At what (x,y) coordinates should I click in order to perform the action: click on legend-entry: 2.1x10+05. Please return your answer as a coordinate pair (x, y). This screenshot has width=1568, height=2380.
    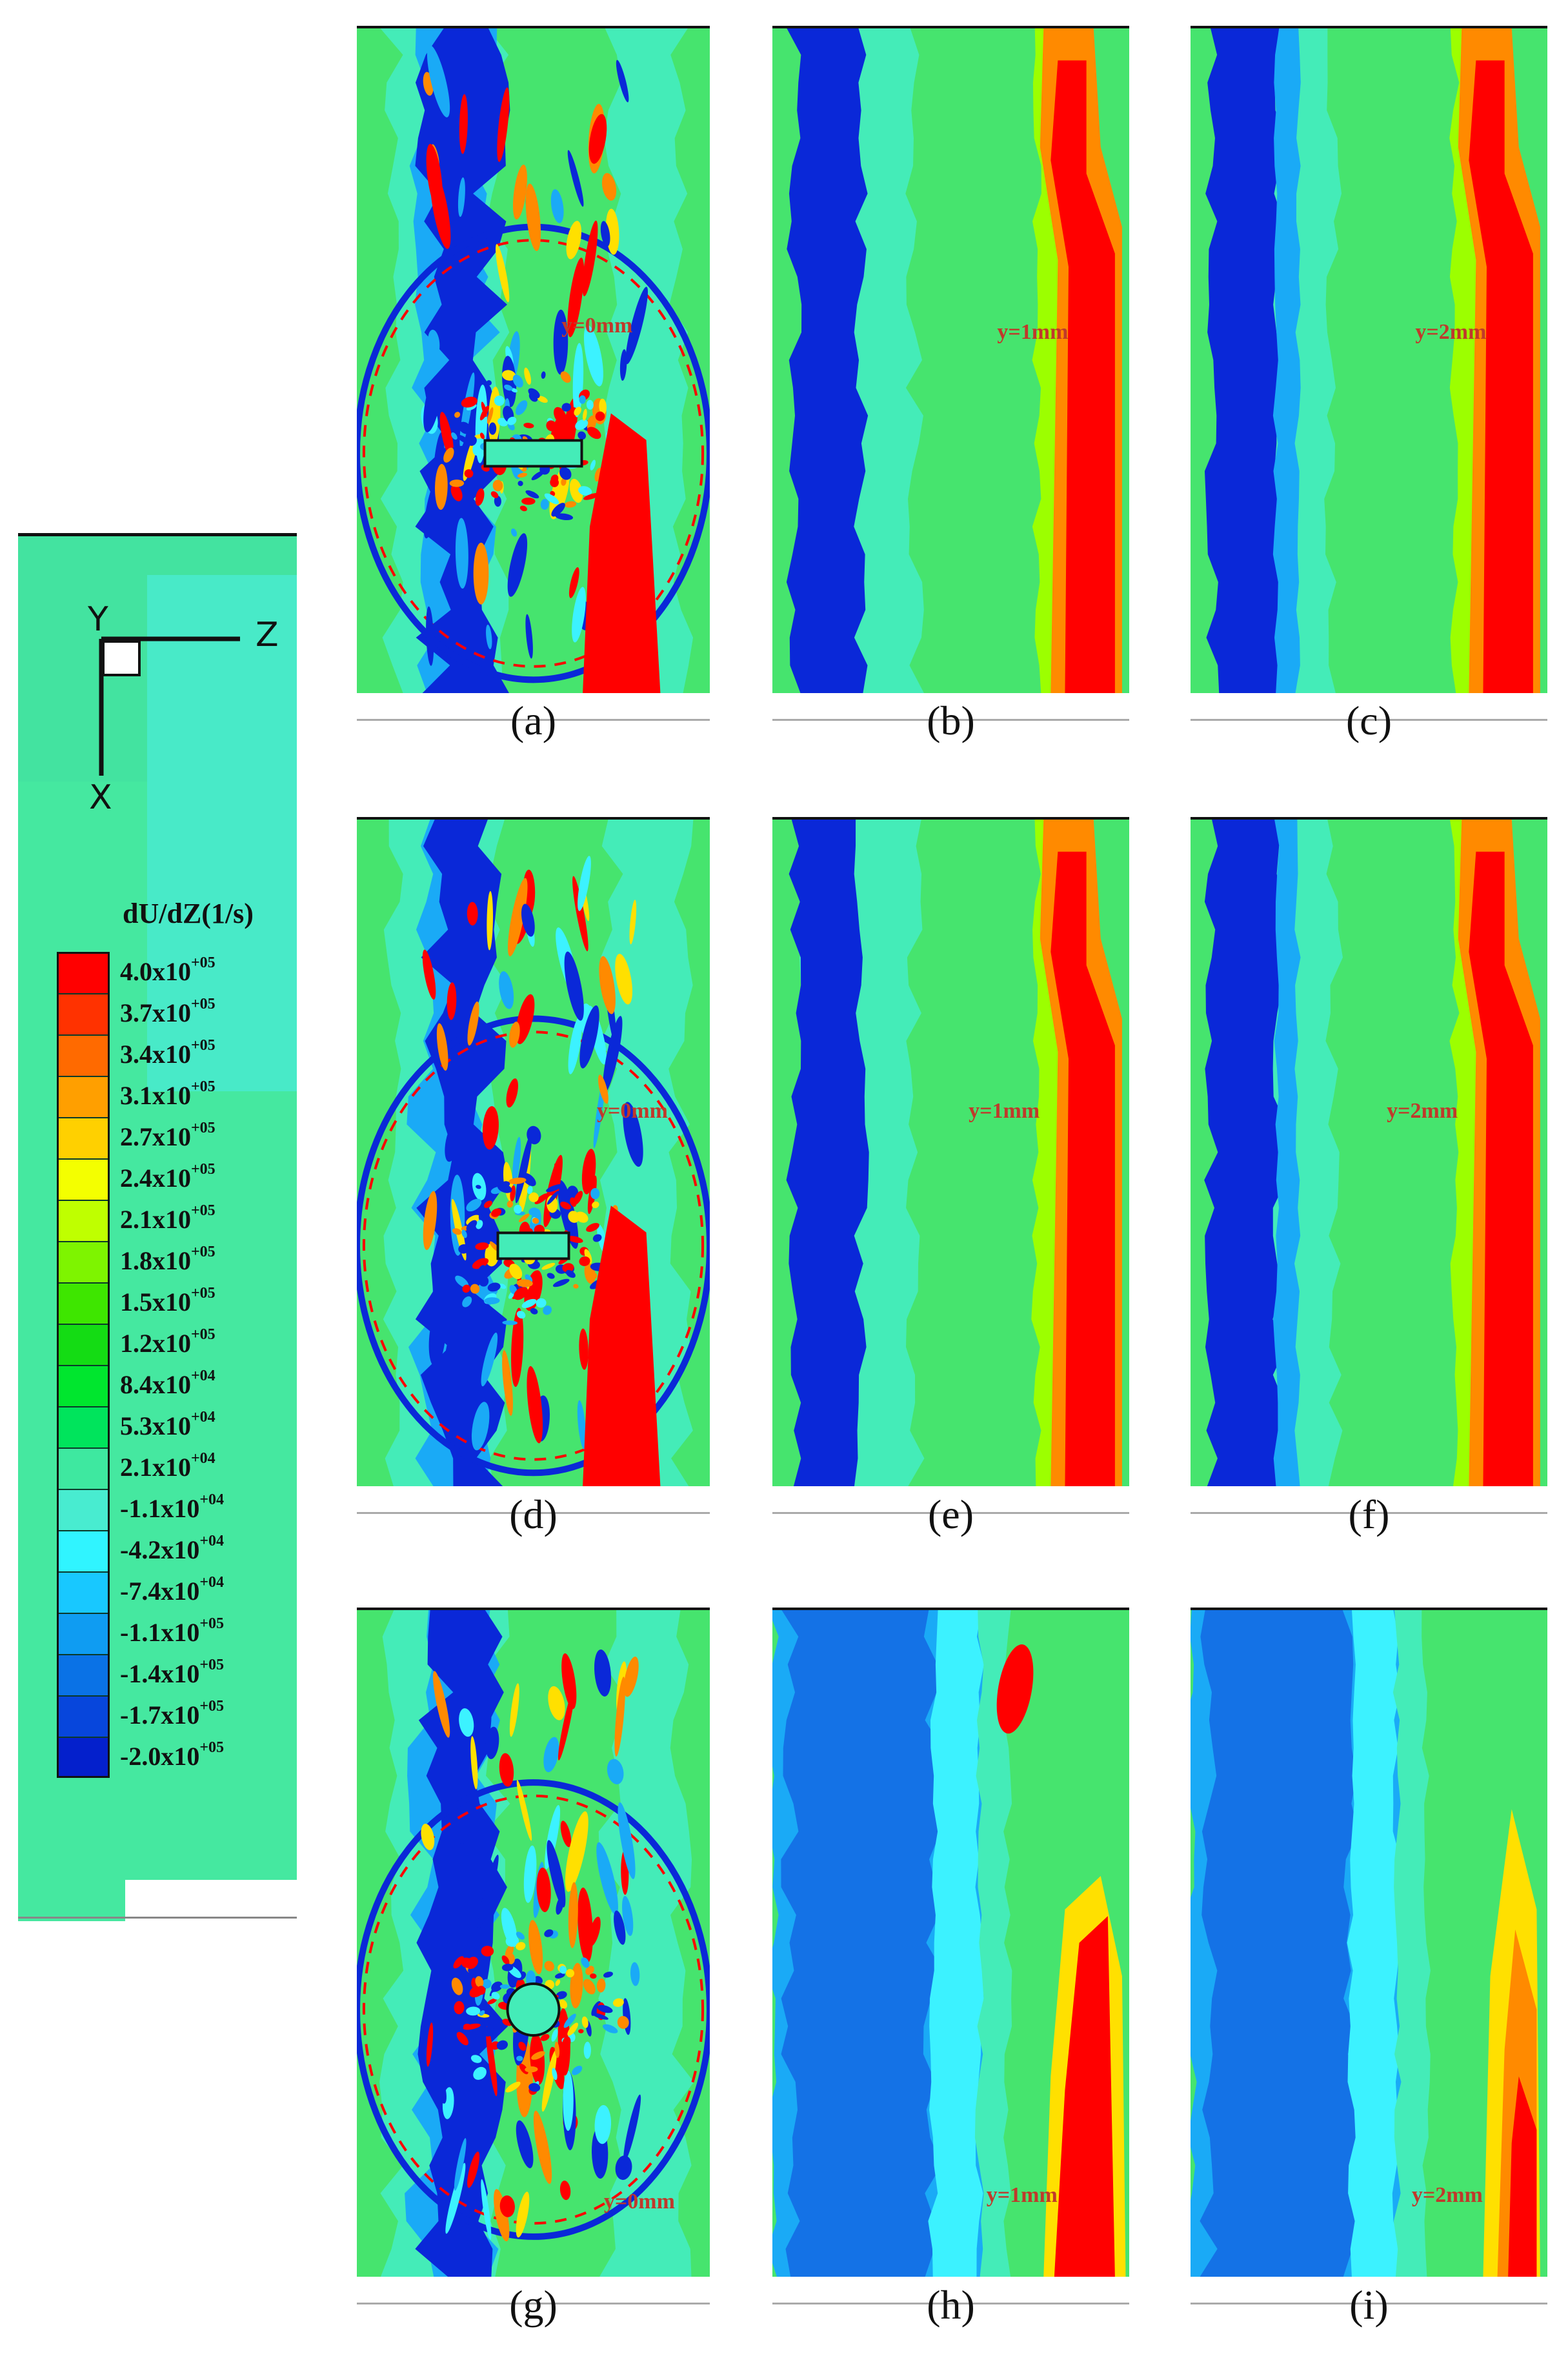
    Looking at the image, I should click on (186, 1220).